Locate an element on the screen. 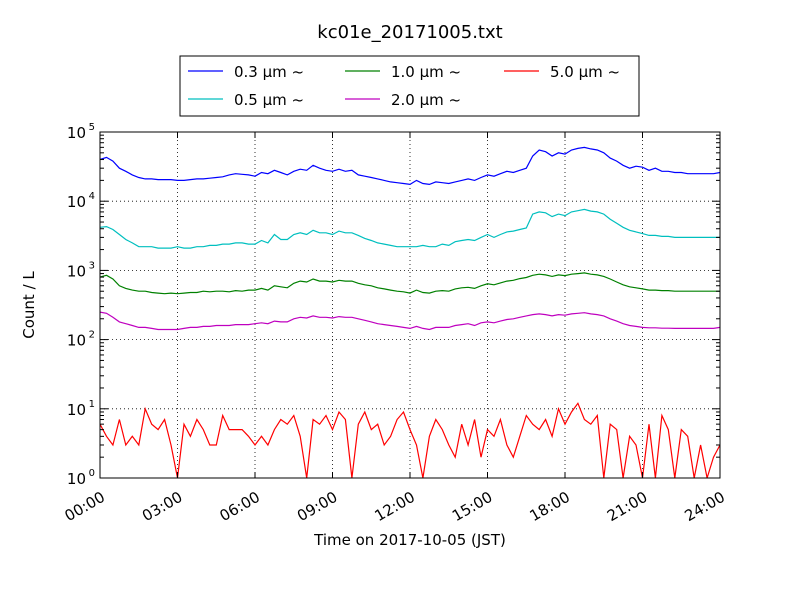 Image resolution: width=800 pixels, height=600 pixels. y-tick-exponent: 1 is located at coordinates (92, 404).